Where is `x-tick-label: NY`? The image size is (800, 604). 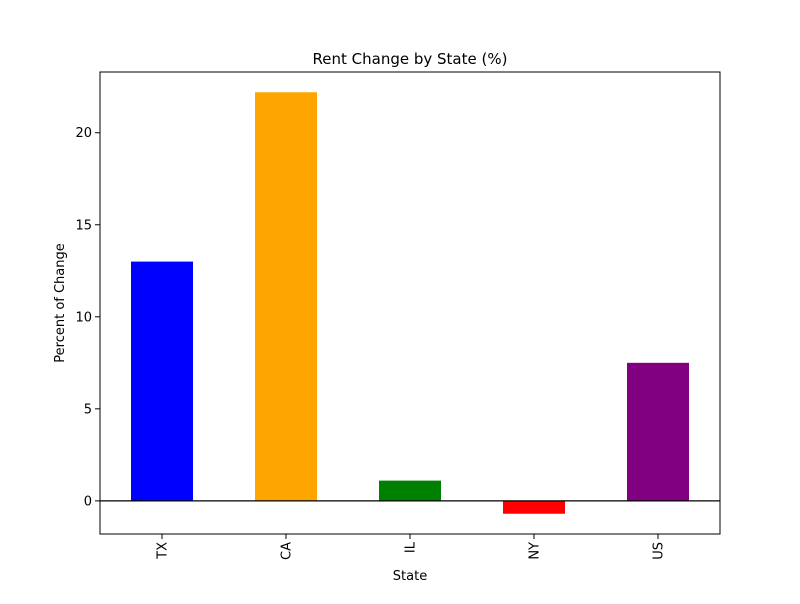
x-tick-label: NY is located at coordinates (535, 551).